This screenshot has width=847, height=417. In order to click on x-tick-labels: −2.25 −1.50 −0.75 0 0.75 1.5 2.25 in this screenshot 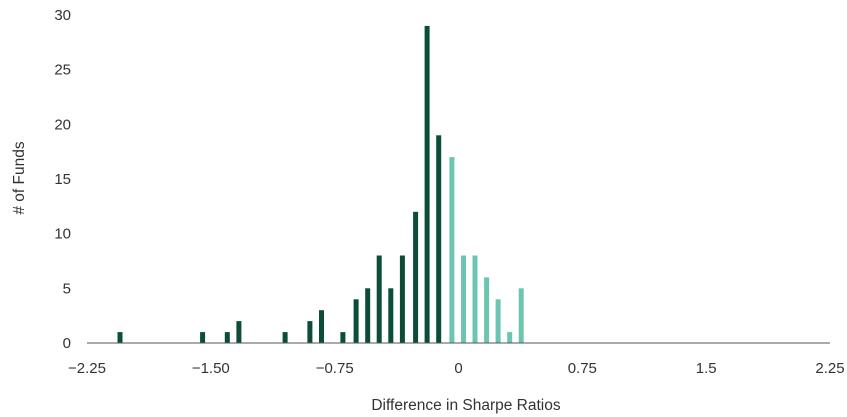, I will do `click(456, 368)`.